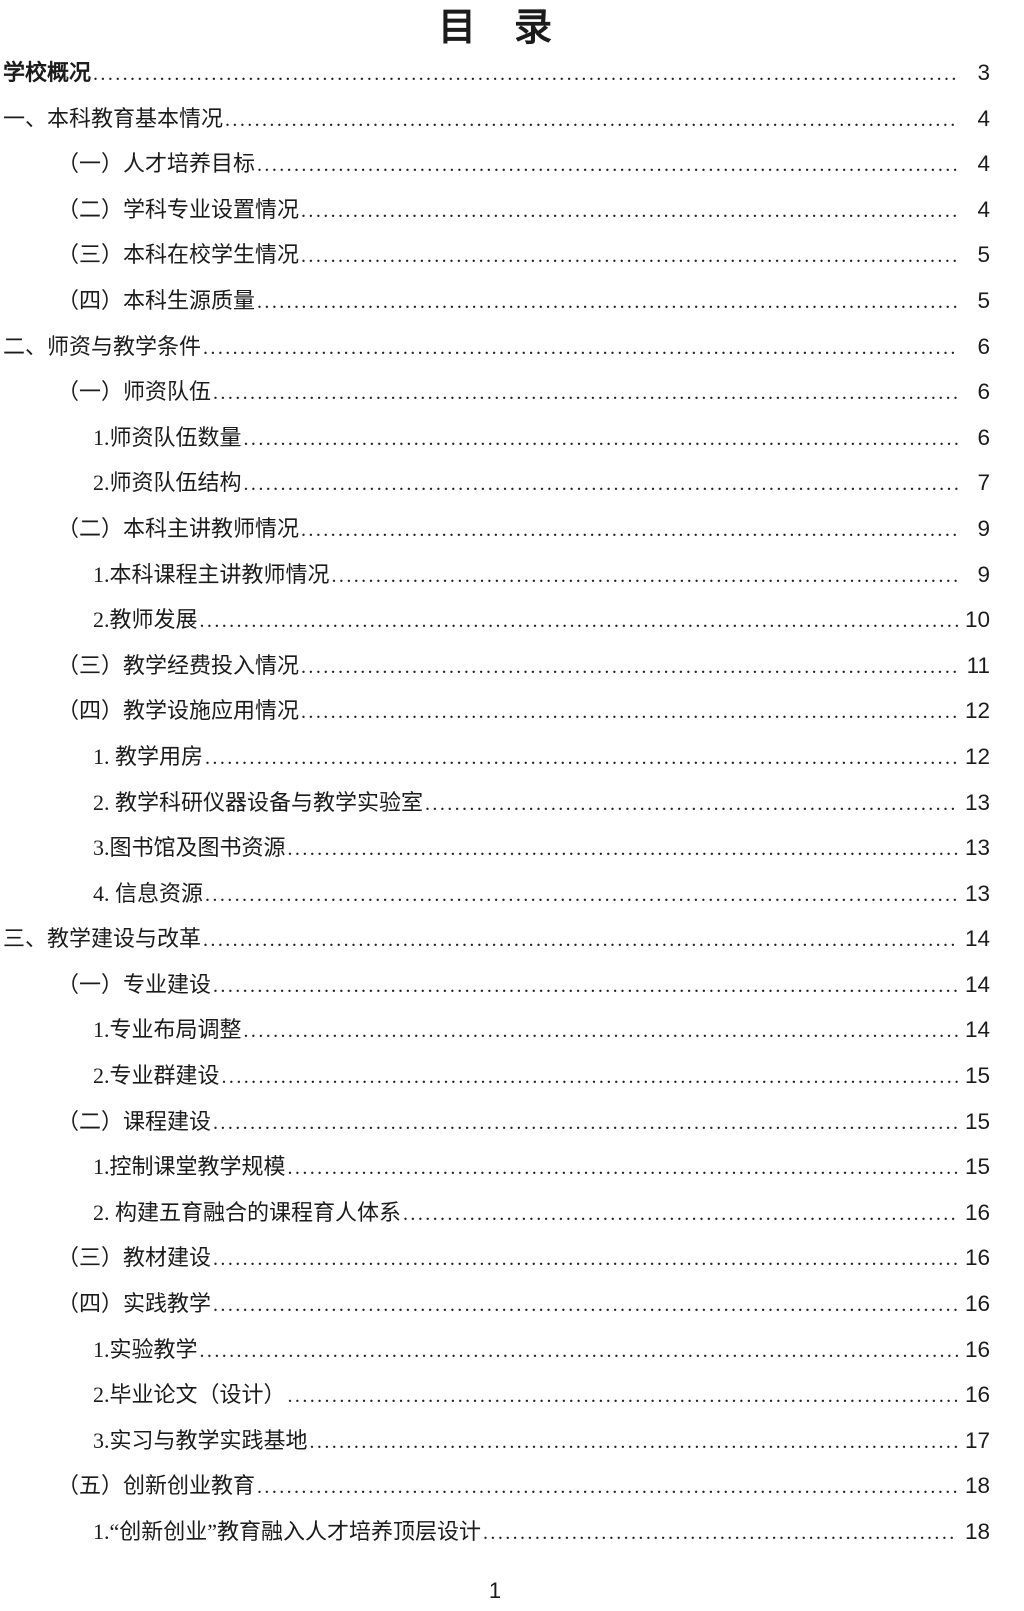 This screenshot has width=1024, height=1611. What do you see at coordinates (983, 209) in the screenshot?
I see `toc-entry-page: 4` at bounding box center [983, 209].